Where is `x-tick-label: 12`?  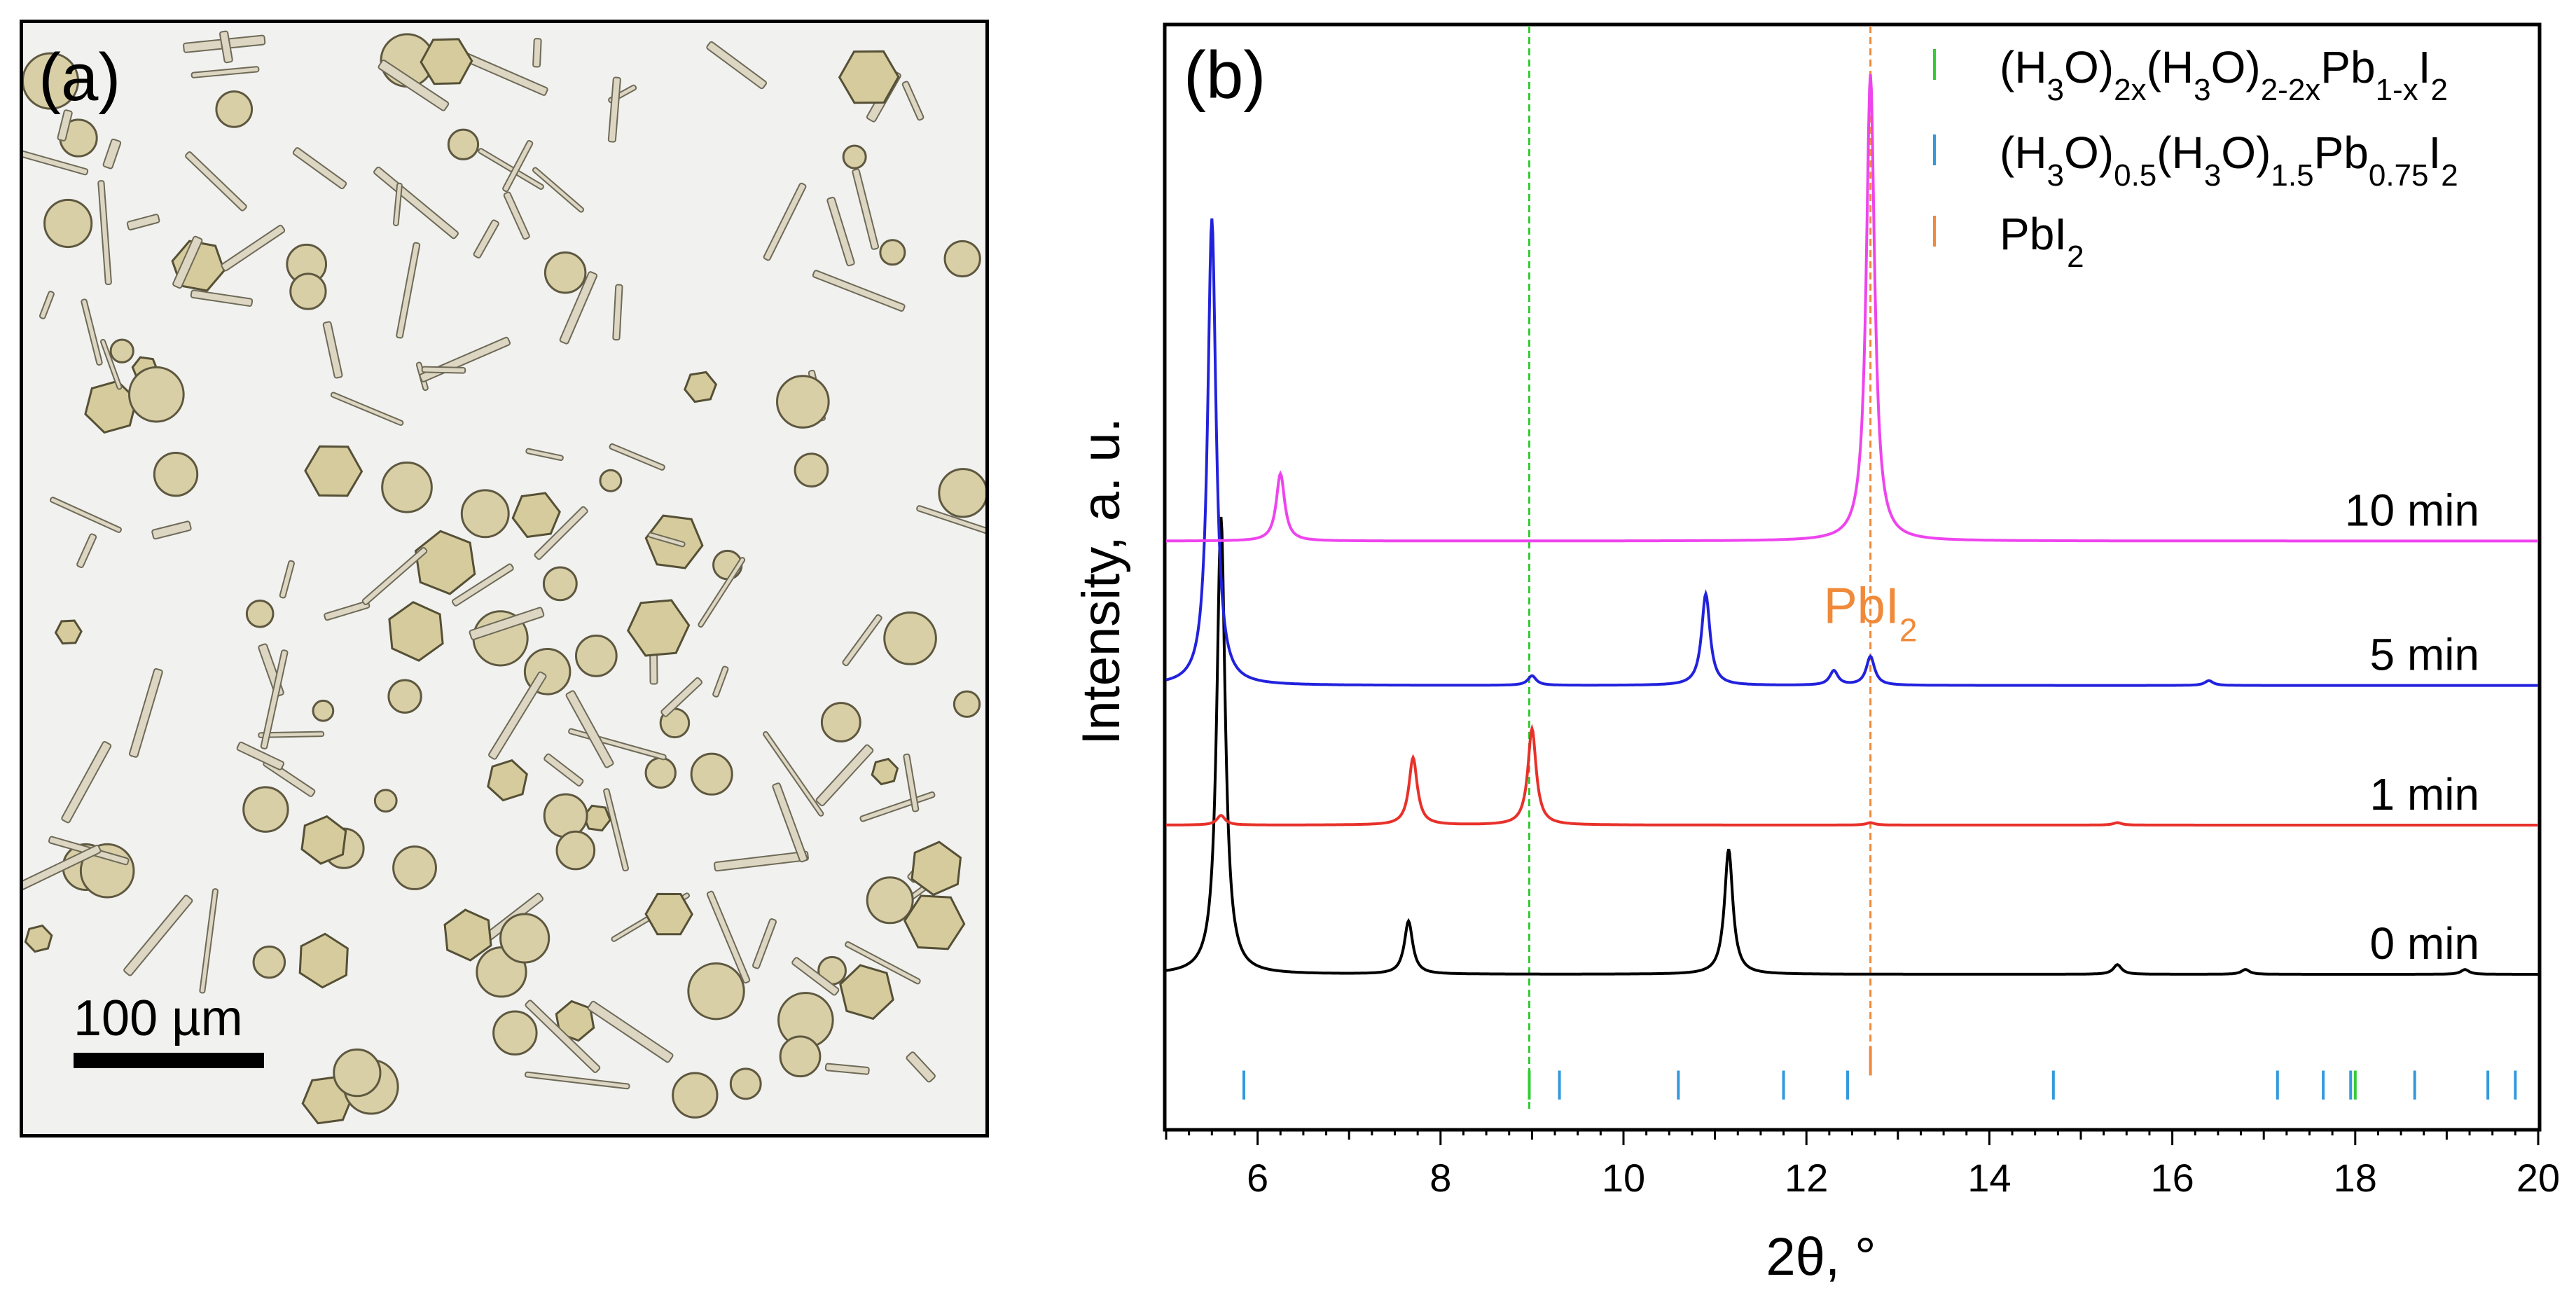 x-tick-label: 12 is located at coordinates (1807, 1178).